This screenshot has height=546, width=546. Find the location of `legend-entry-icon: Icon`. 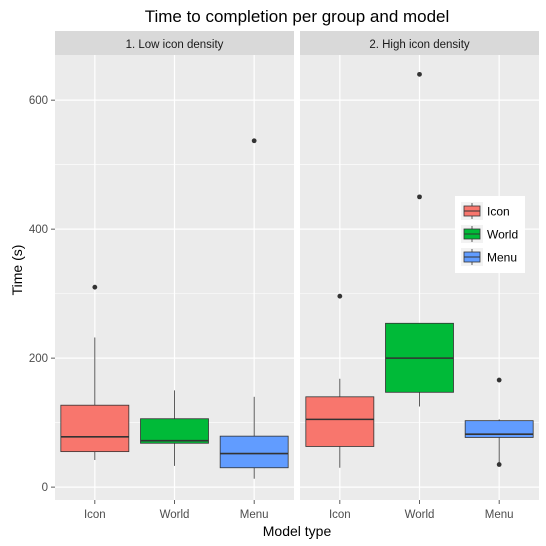

legend-entry-icon: Icon is located at coordinates (485, 211).